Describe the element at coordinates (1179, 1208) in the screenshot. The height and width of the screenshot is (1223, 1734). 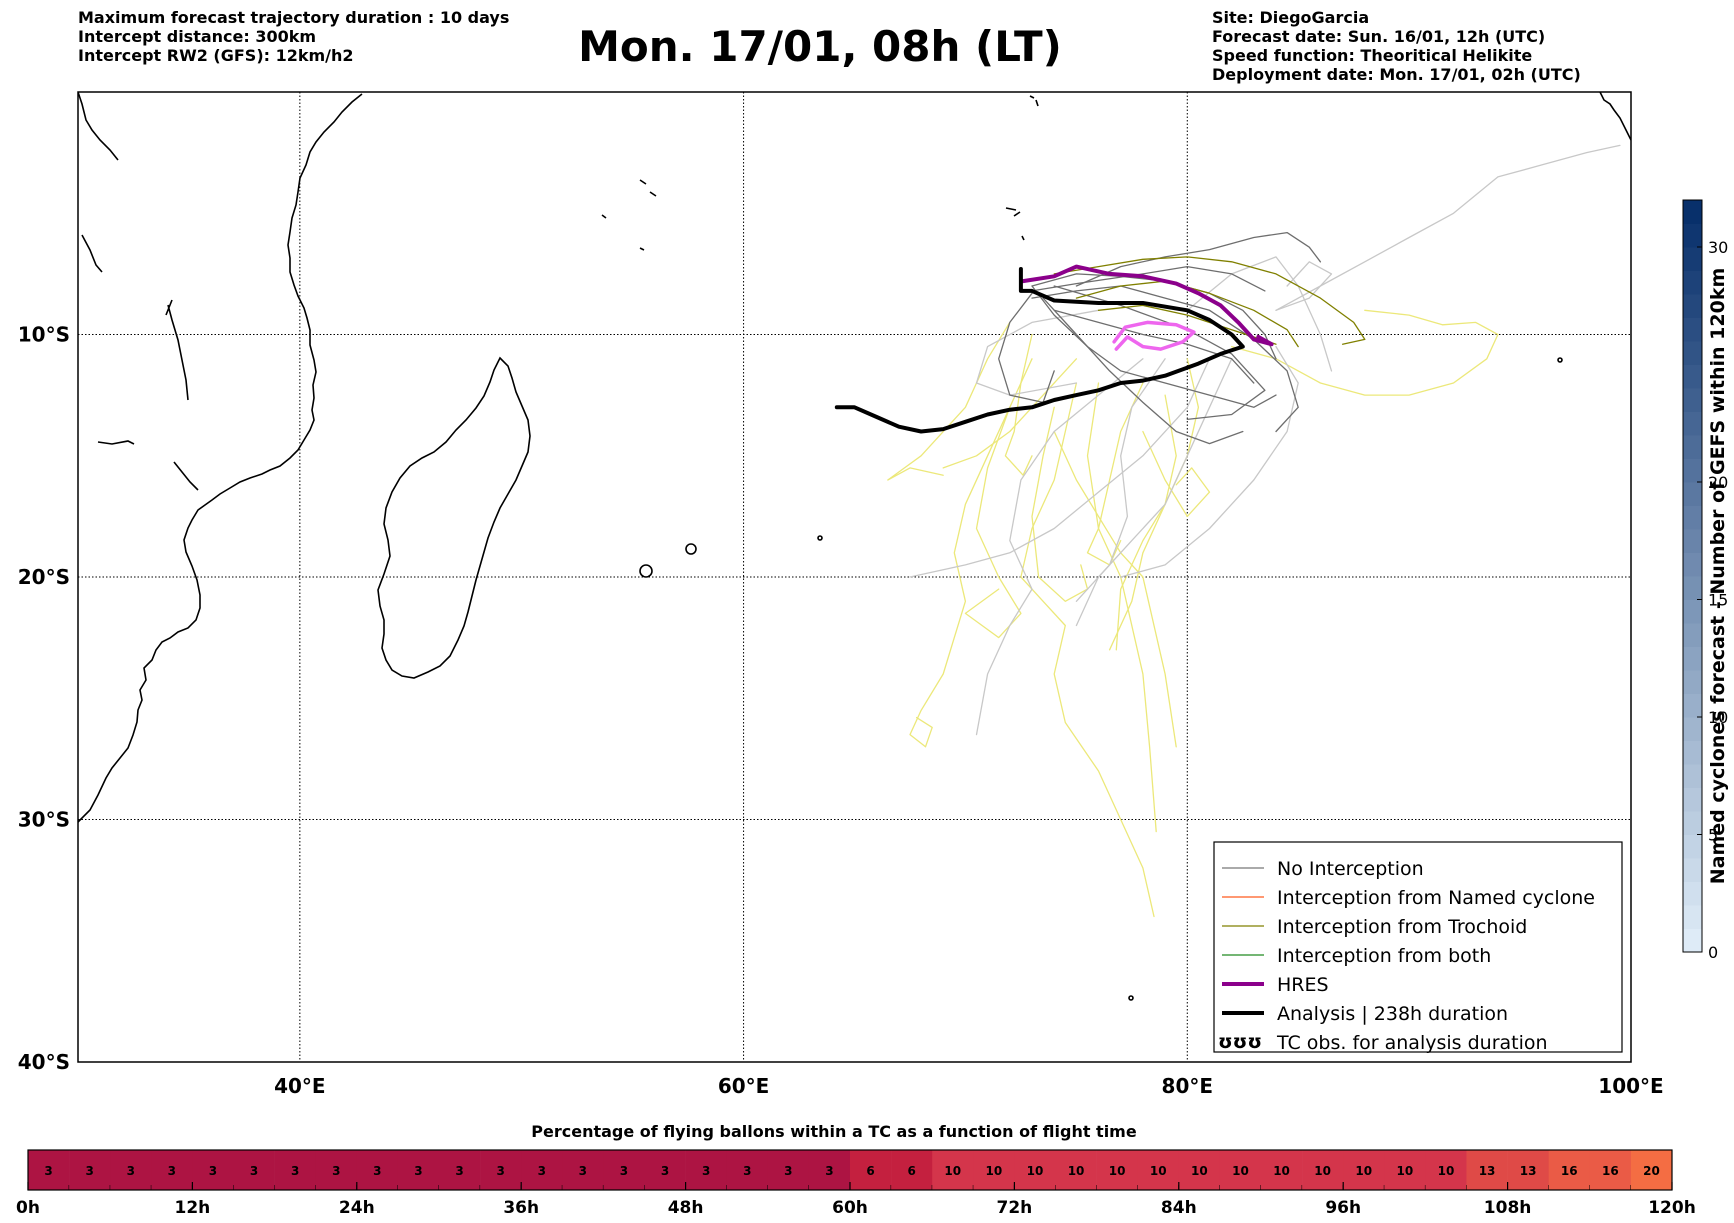
I see `strip-tick-label: 84h` at that location.